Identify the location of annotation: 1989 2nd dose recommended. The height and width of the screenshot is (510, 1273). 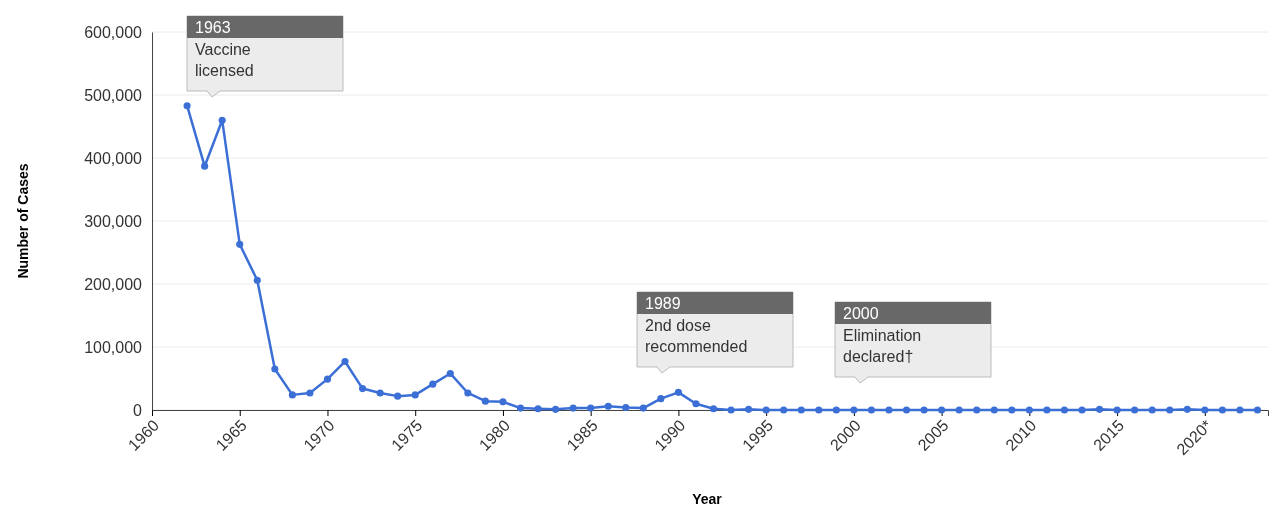
(696, 325).